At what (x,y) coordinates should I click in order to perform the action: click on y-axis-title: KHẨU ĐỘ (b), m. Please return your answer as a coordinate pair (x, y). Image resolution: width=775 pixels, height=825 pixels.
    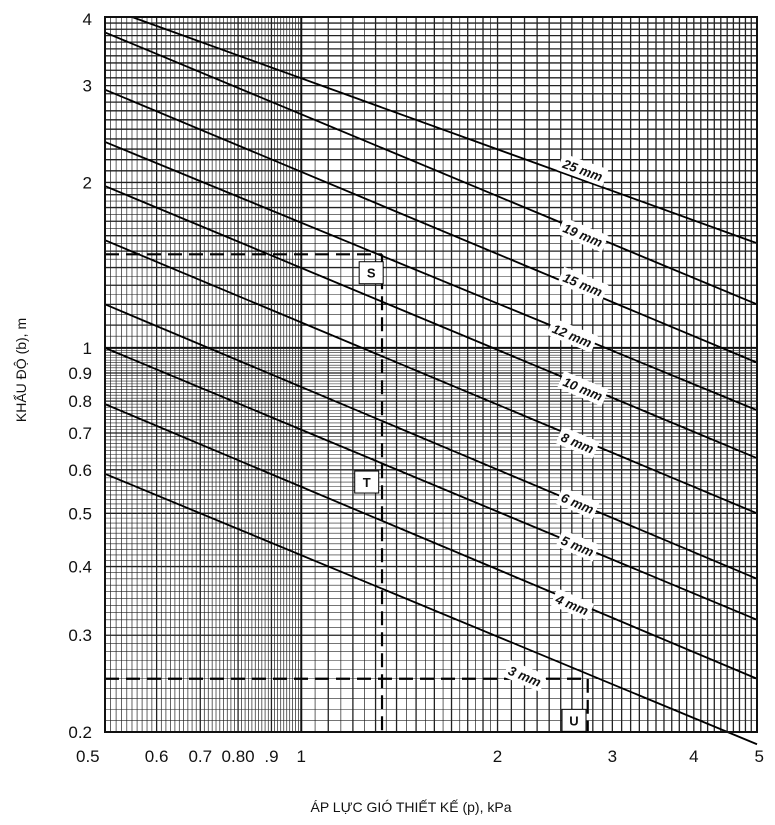
    Looking at the image, I should click on (20, 370).